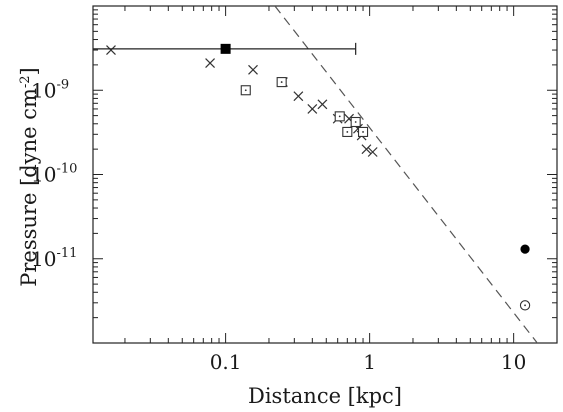  What do you see at coordinates (513, 362) in the screenshot?
I see `x-tick-label: 10` at bounding box center [513, 362].